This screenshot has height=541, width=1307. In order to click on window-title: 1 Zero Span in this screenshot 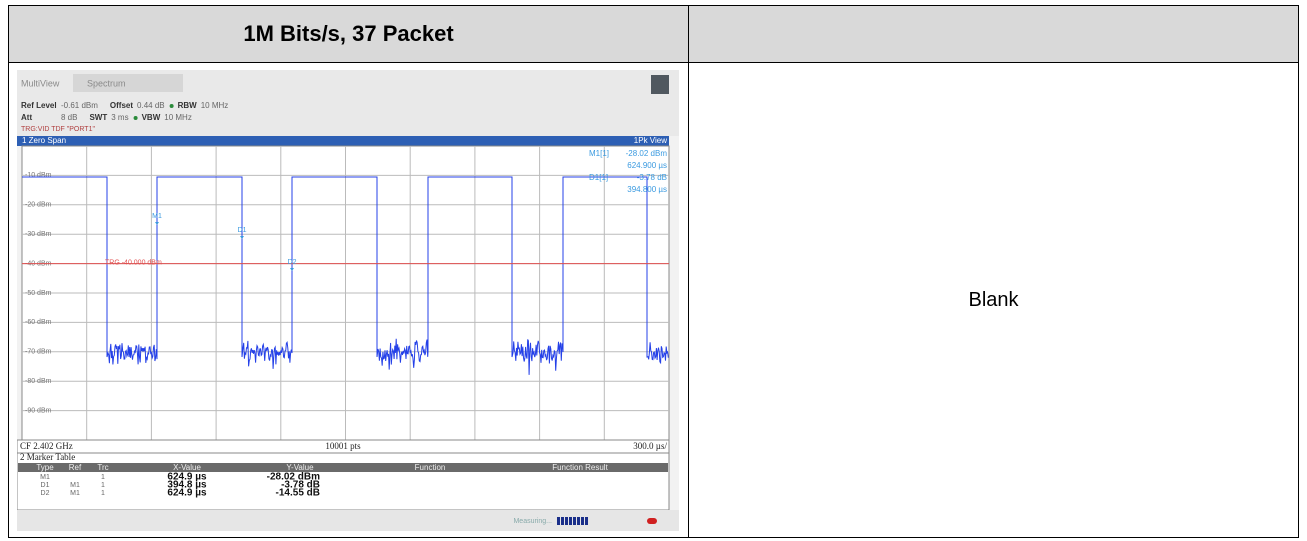, I will do `click(44, 140)`.